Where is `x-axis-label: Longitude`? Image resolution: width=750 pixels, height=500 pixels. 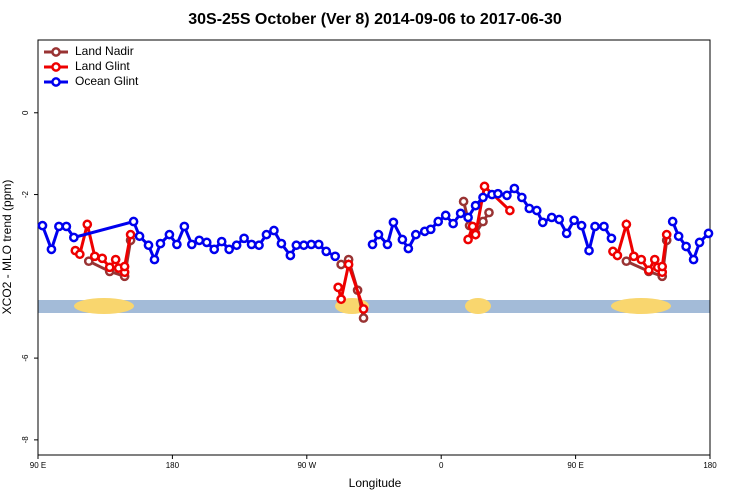
x-axis-label: Longitude is located at coordinates (375, 483).